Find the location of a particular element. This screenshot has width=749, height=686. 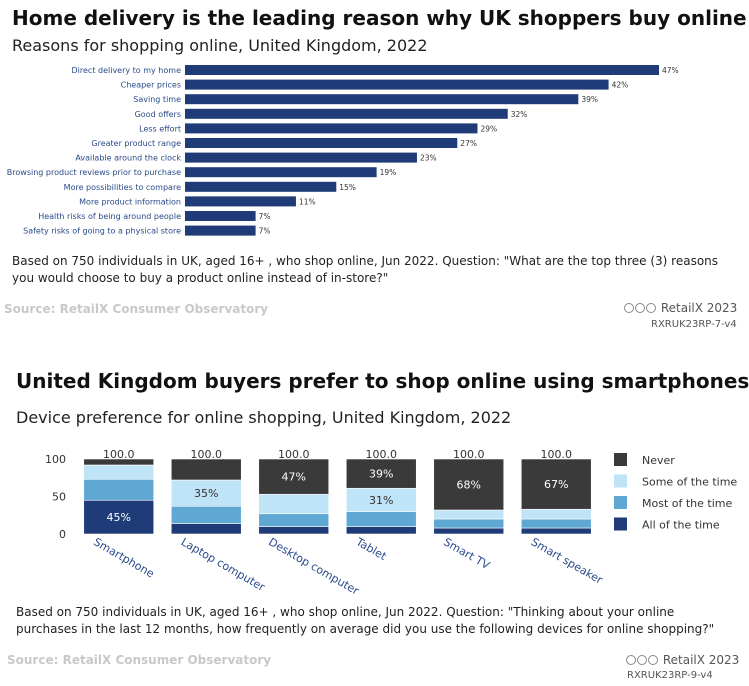

chart2-data-label: 35% is located at coordinates (206, 493).